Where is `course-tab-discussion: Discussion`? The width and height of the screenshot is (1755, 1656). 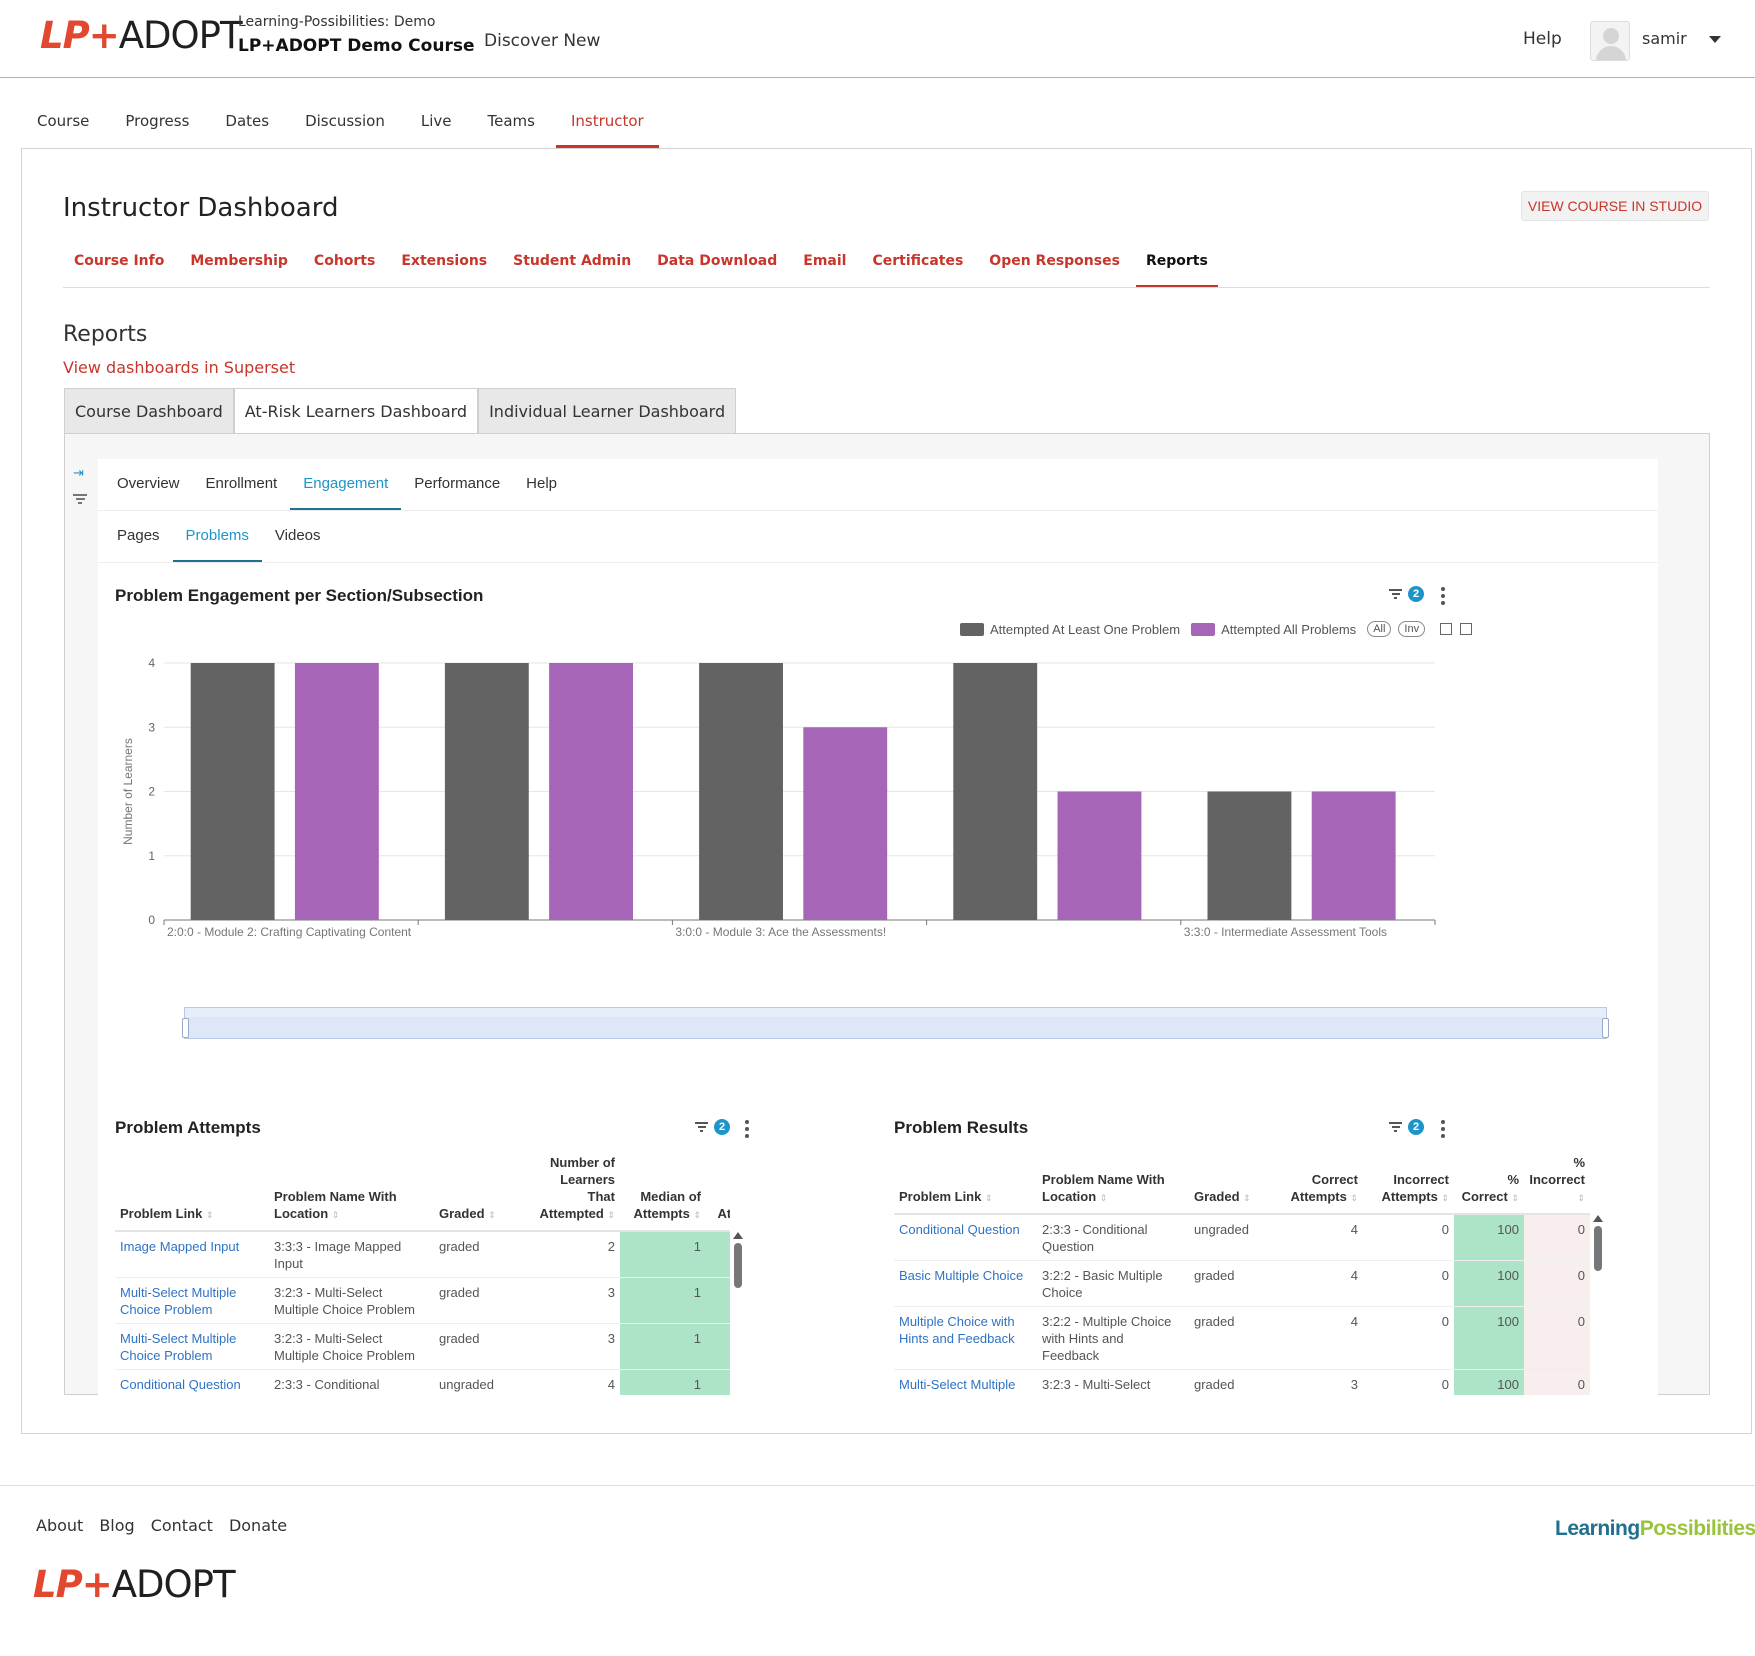 course-tab-discussion: Discussion is located at coordinates (345, 121).